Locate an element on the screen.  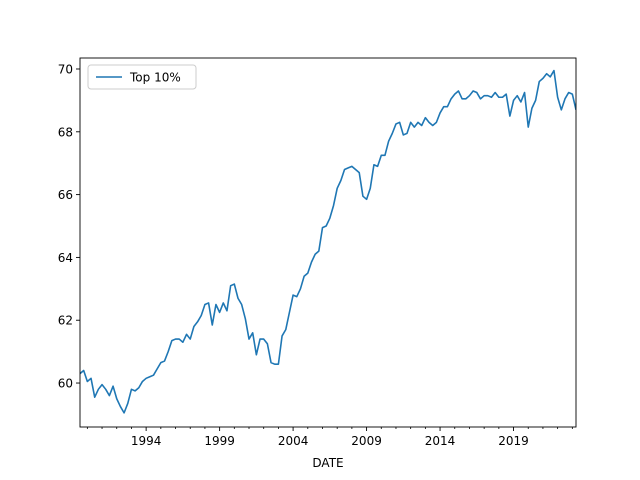
y-tick-label: 64 is located at coordinates (65, 258).